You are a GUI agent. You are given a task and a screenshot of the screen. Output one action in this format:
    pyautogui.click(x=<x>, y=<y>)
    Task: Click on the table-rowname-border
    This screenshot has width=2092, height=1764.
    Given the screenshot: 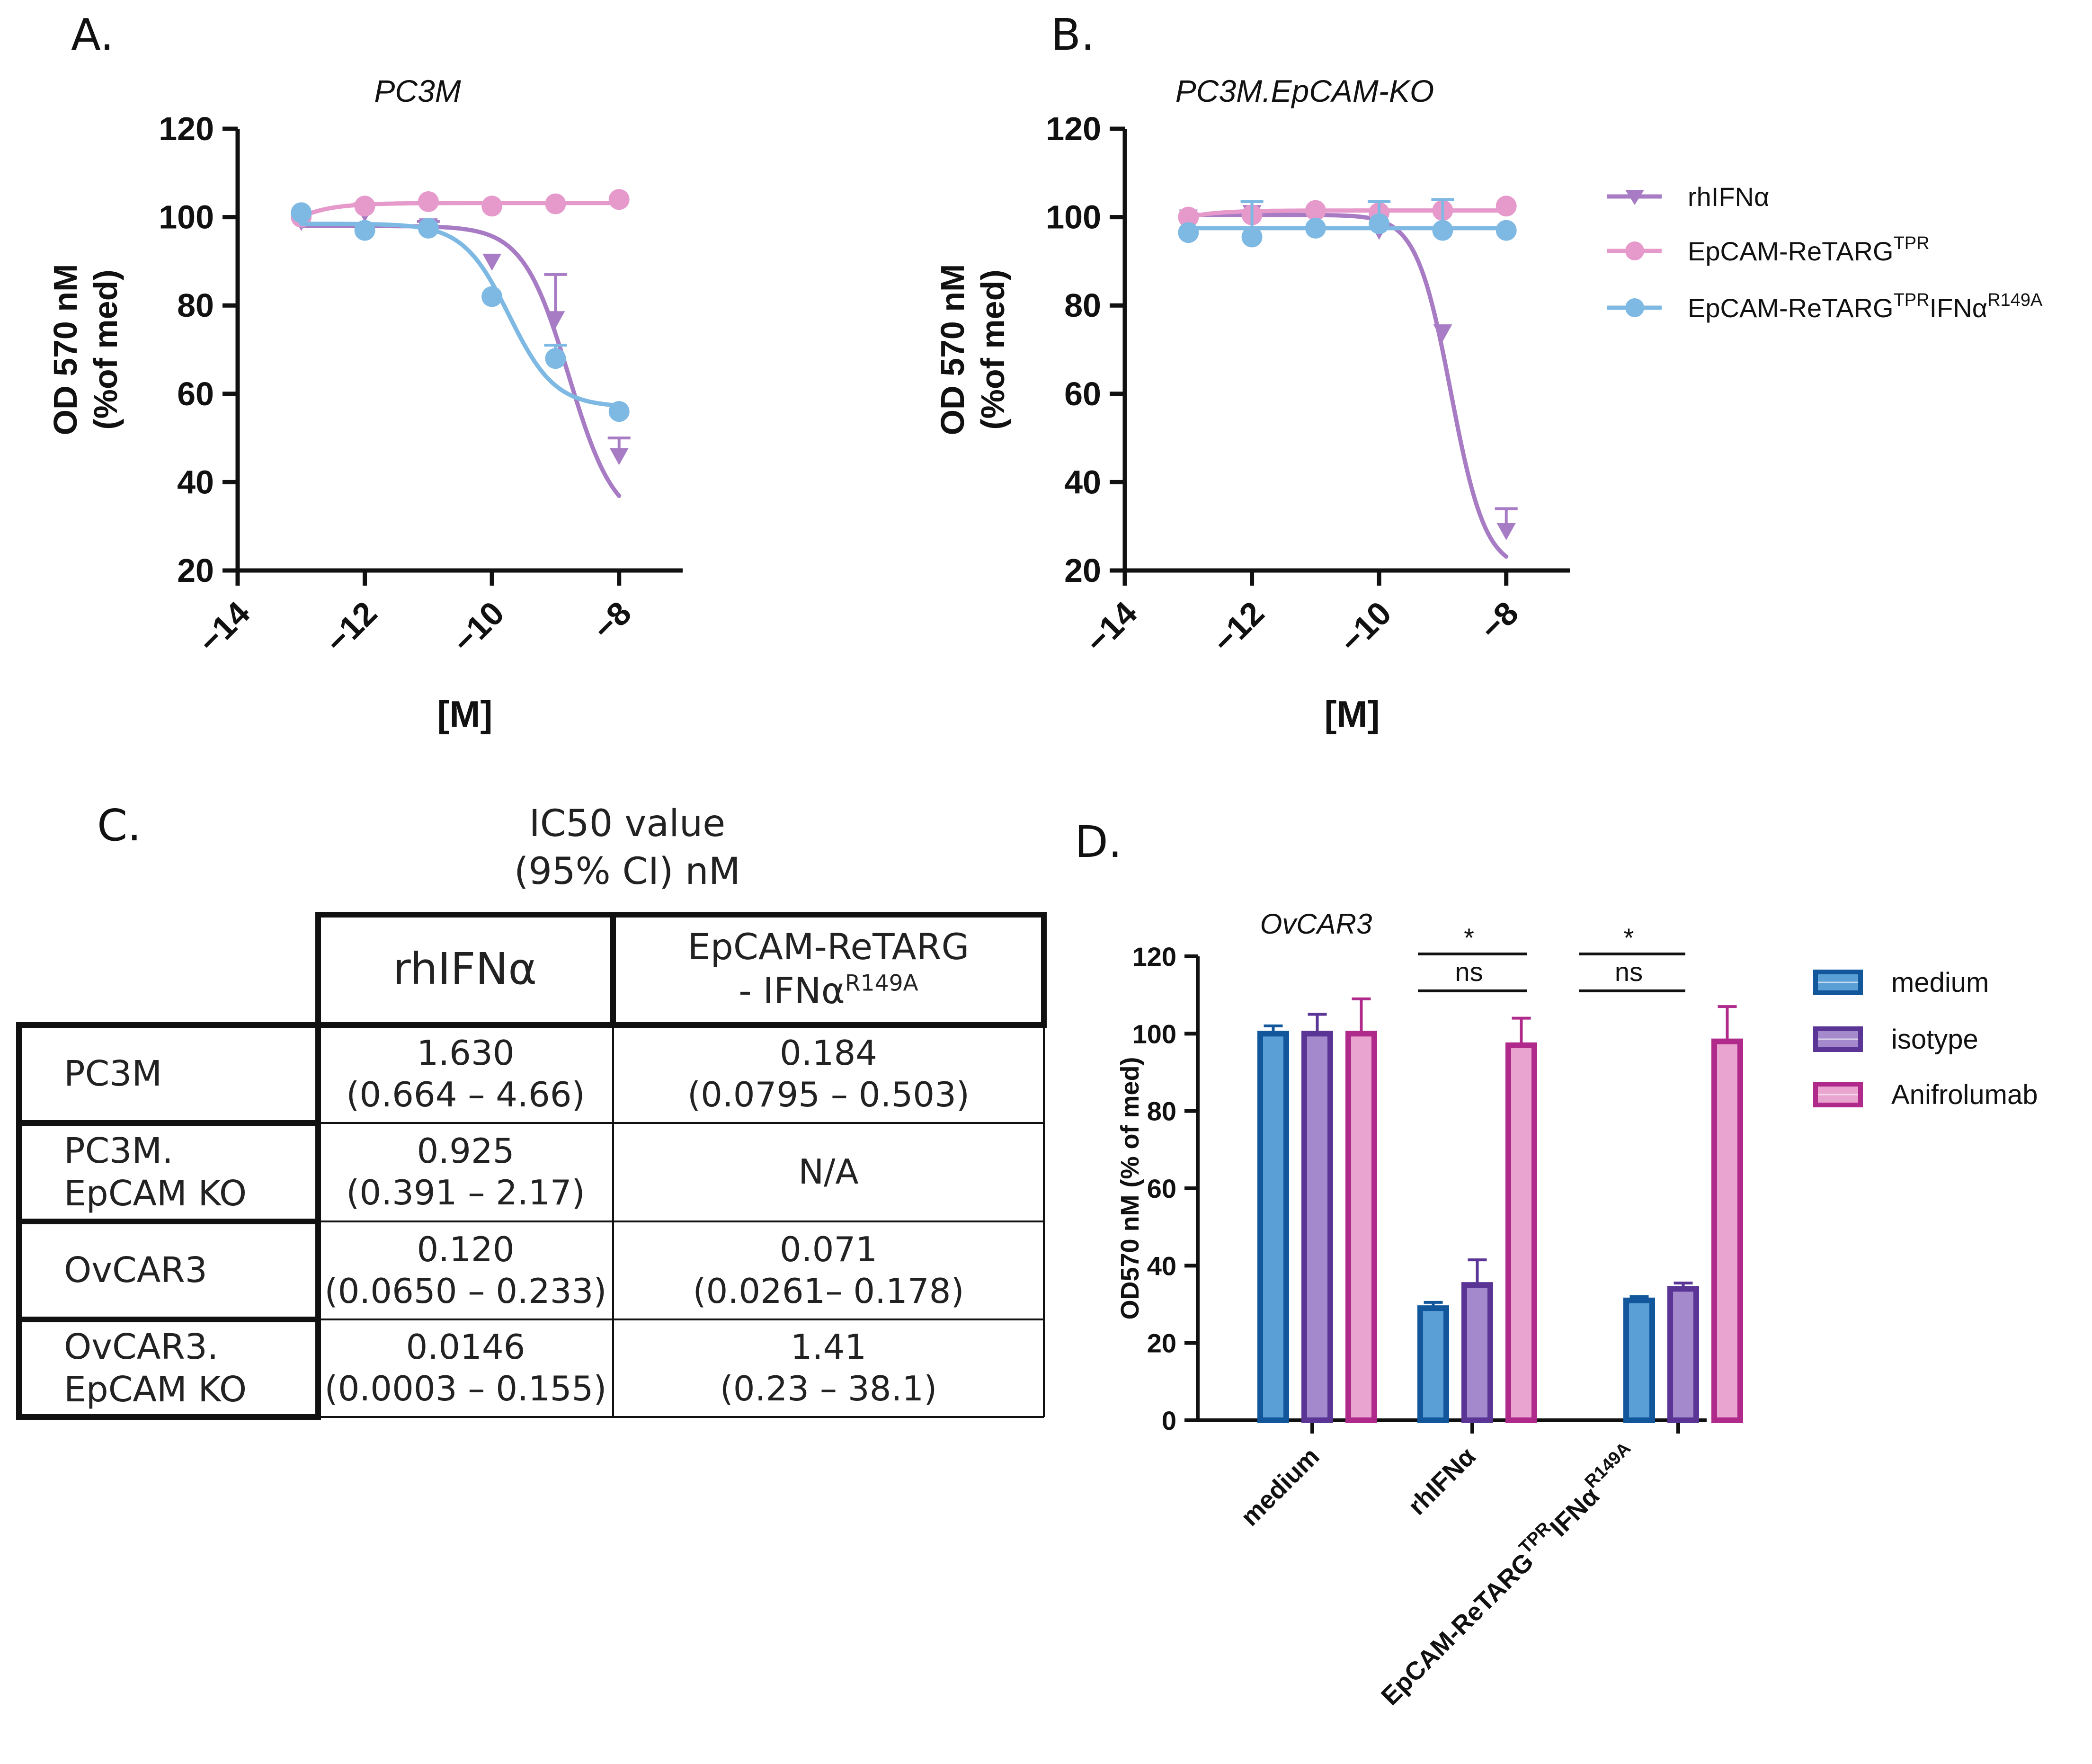 What is the action you would take?
    pyautogui.click(x=168, y=1368)
    